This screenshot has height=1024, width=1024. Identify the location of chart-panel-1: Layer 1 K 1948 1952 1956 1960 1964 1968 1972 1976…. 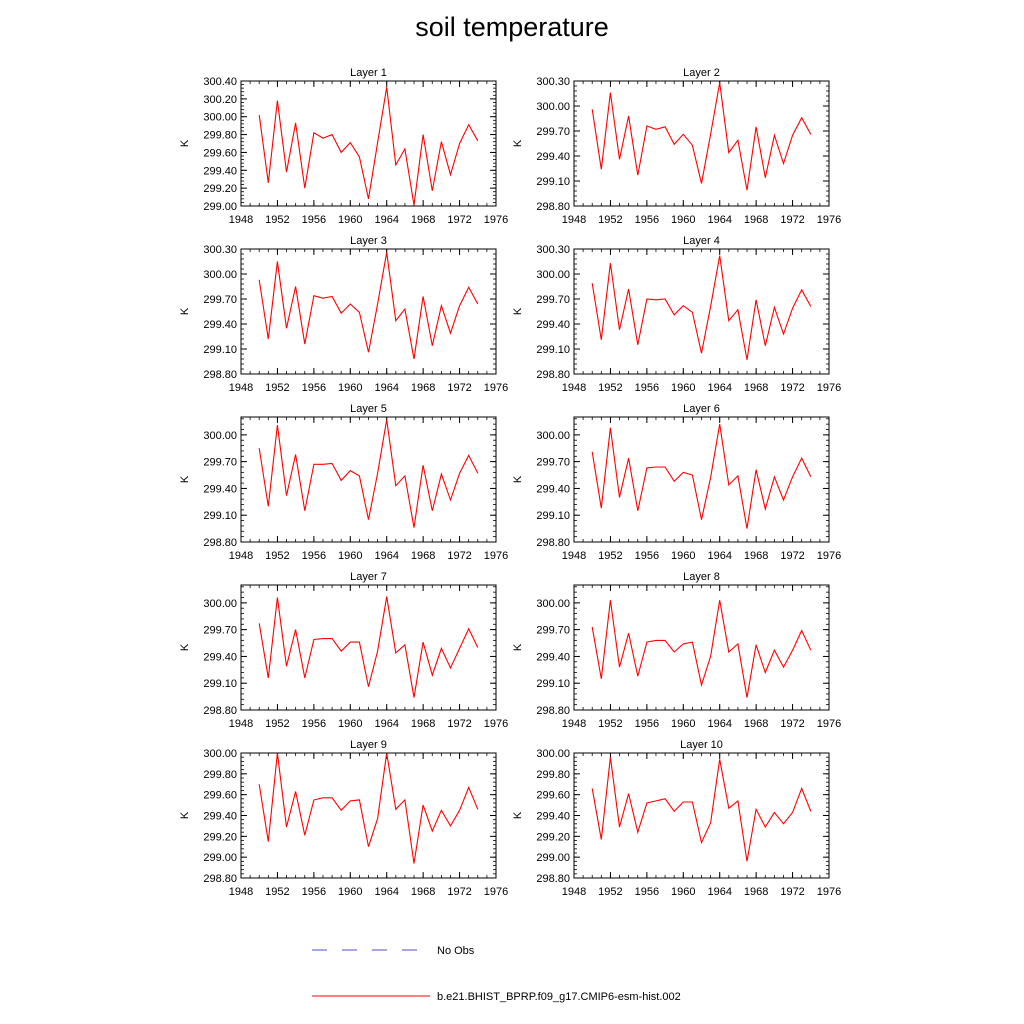
(343, 146).